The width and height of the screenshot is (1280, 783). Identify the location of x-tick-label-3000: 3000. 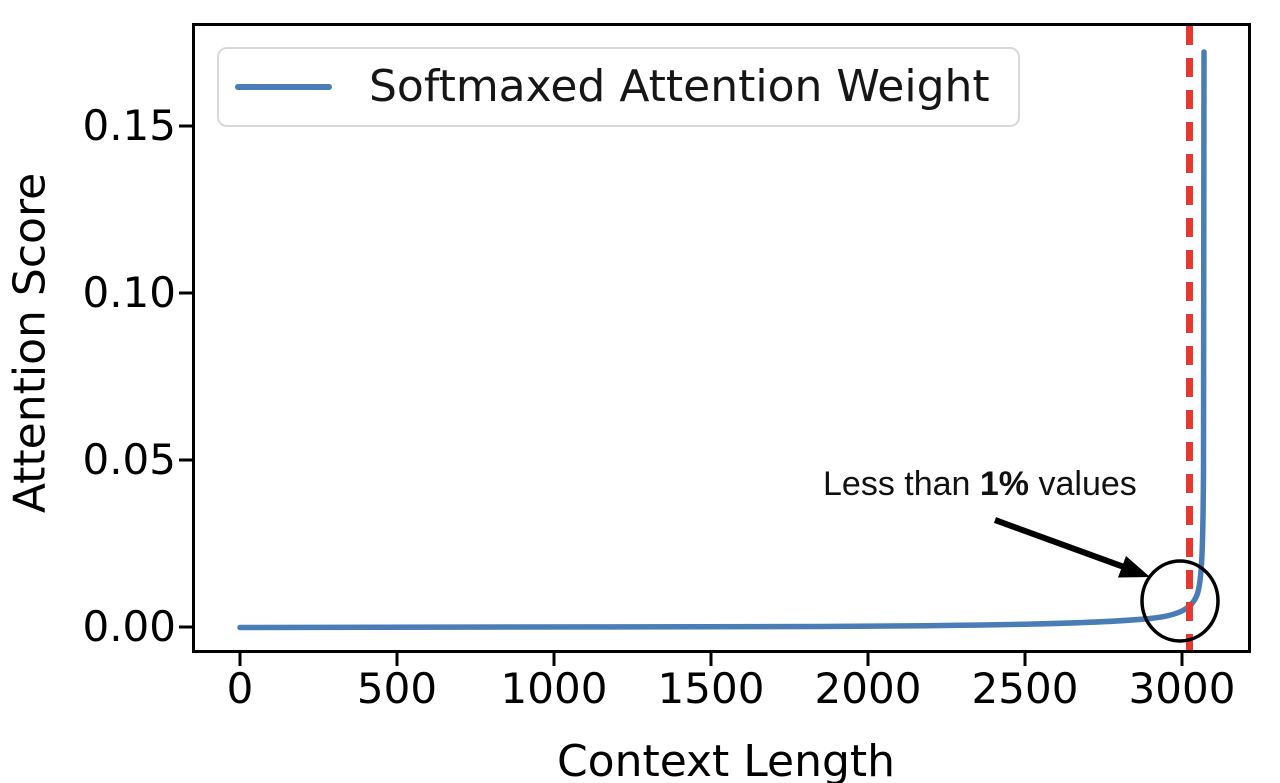
(1182, 688).